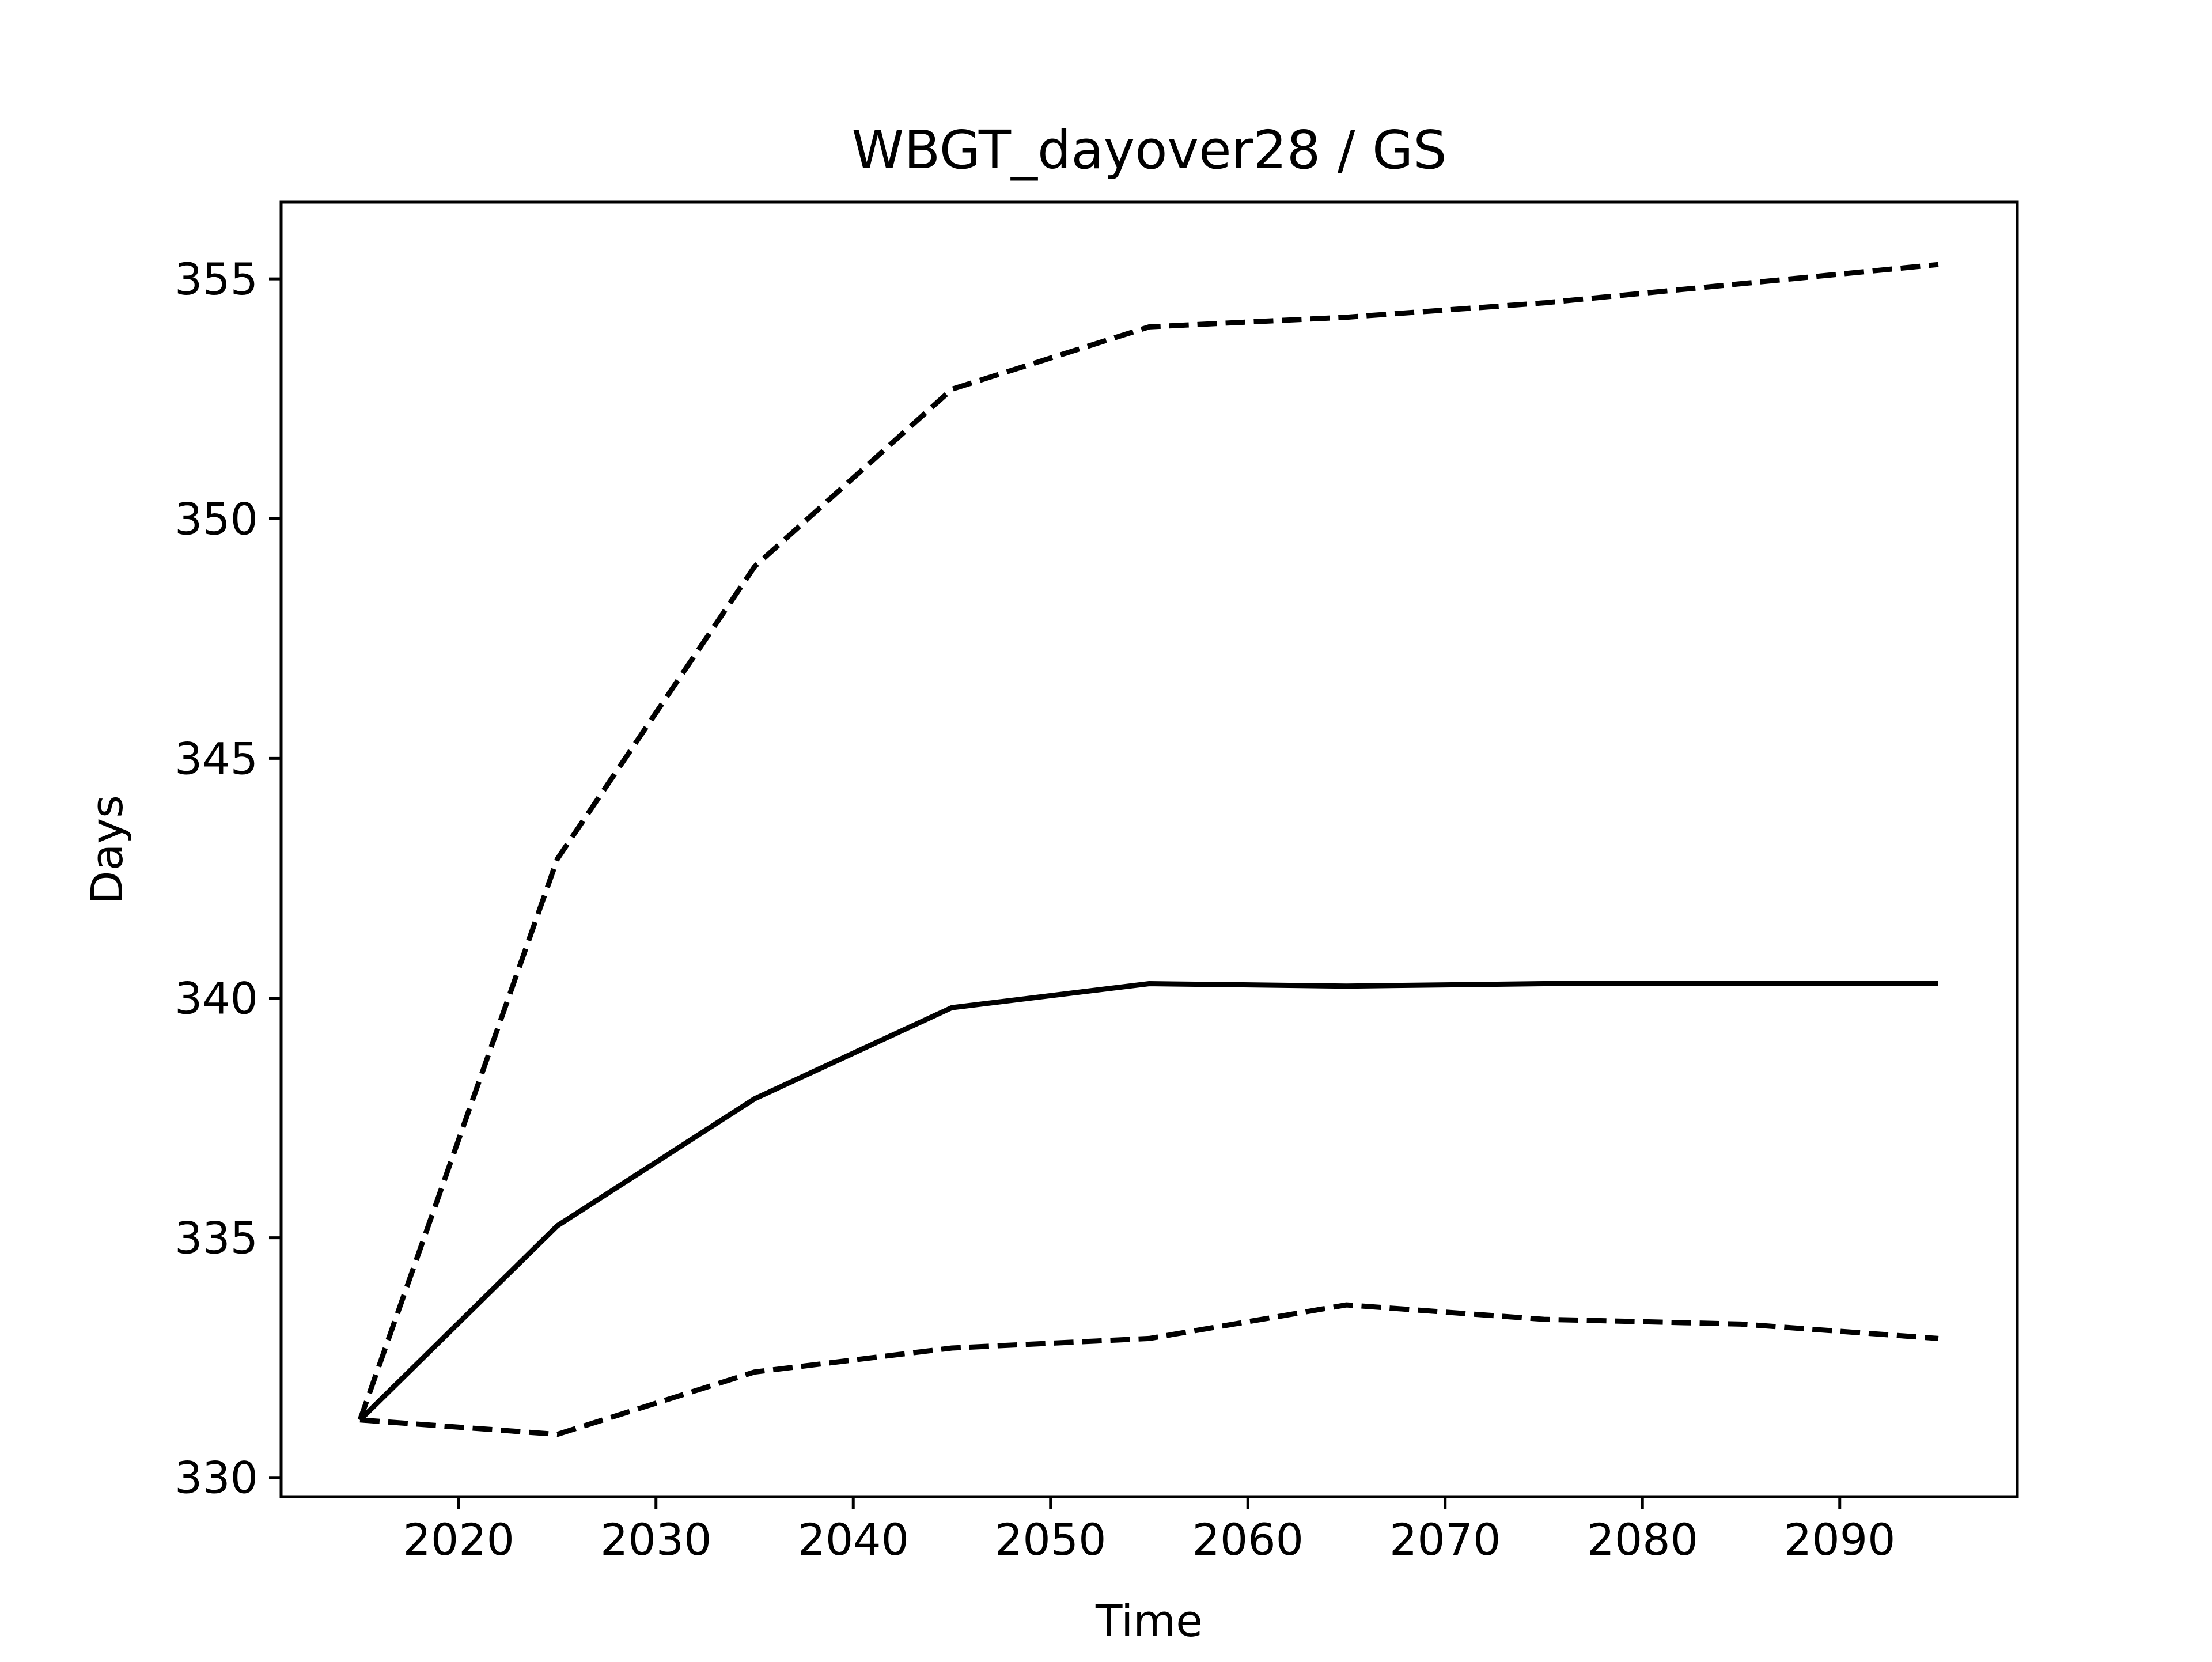  I want to click on chart-title: WBGT_dayover28 / GS, so click(1148, 150).